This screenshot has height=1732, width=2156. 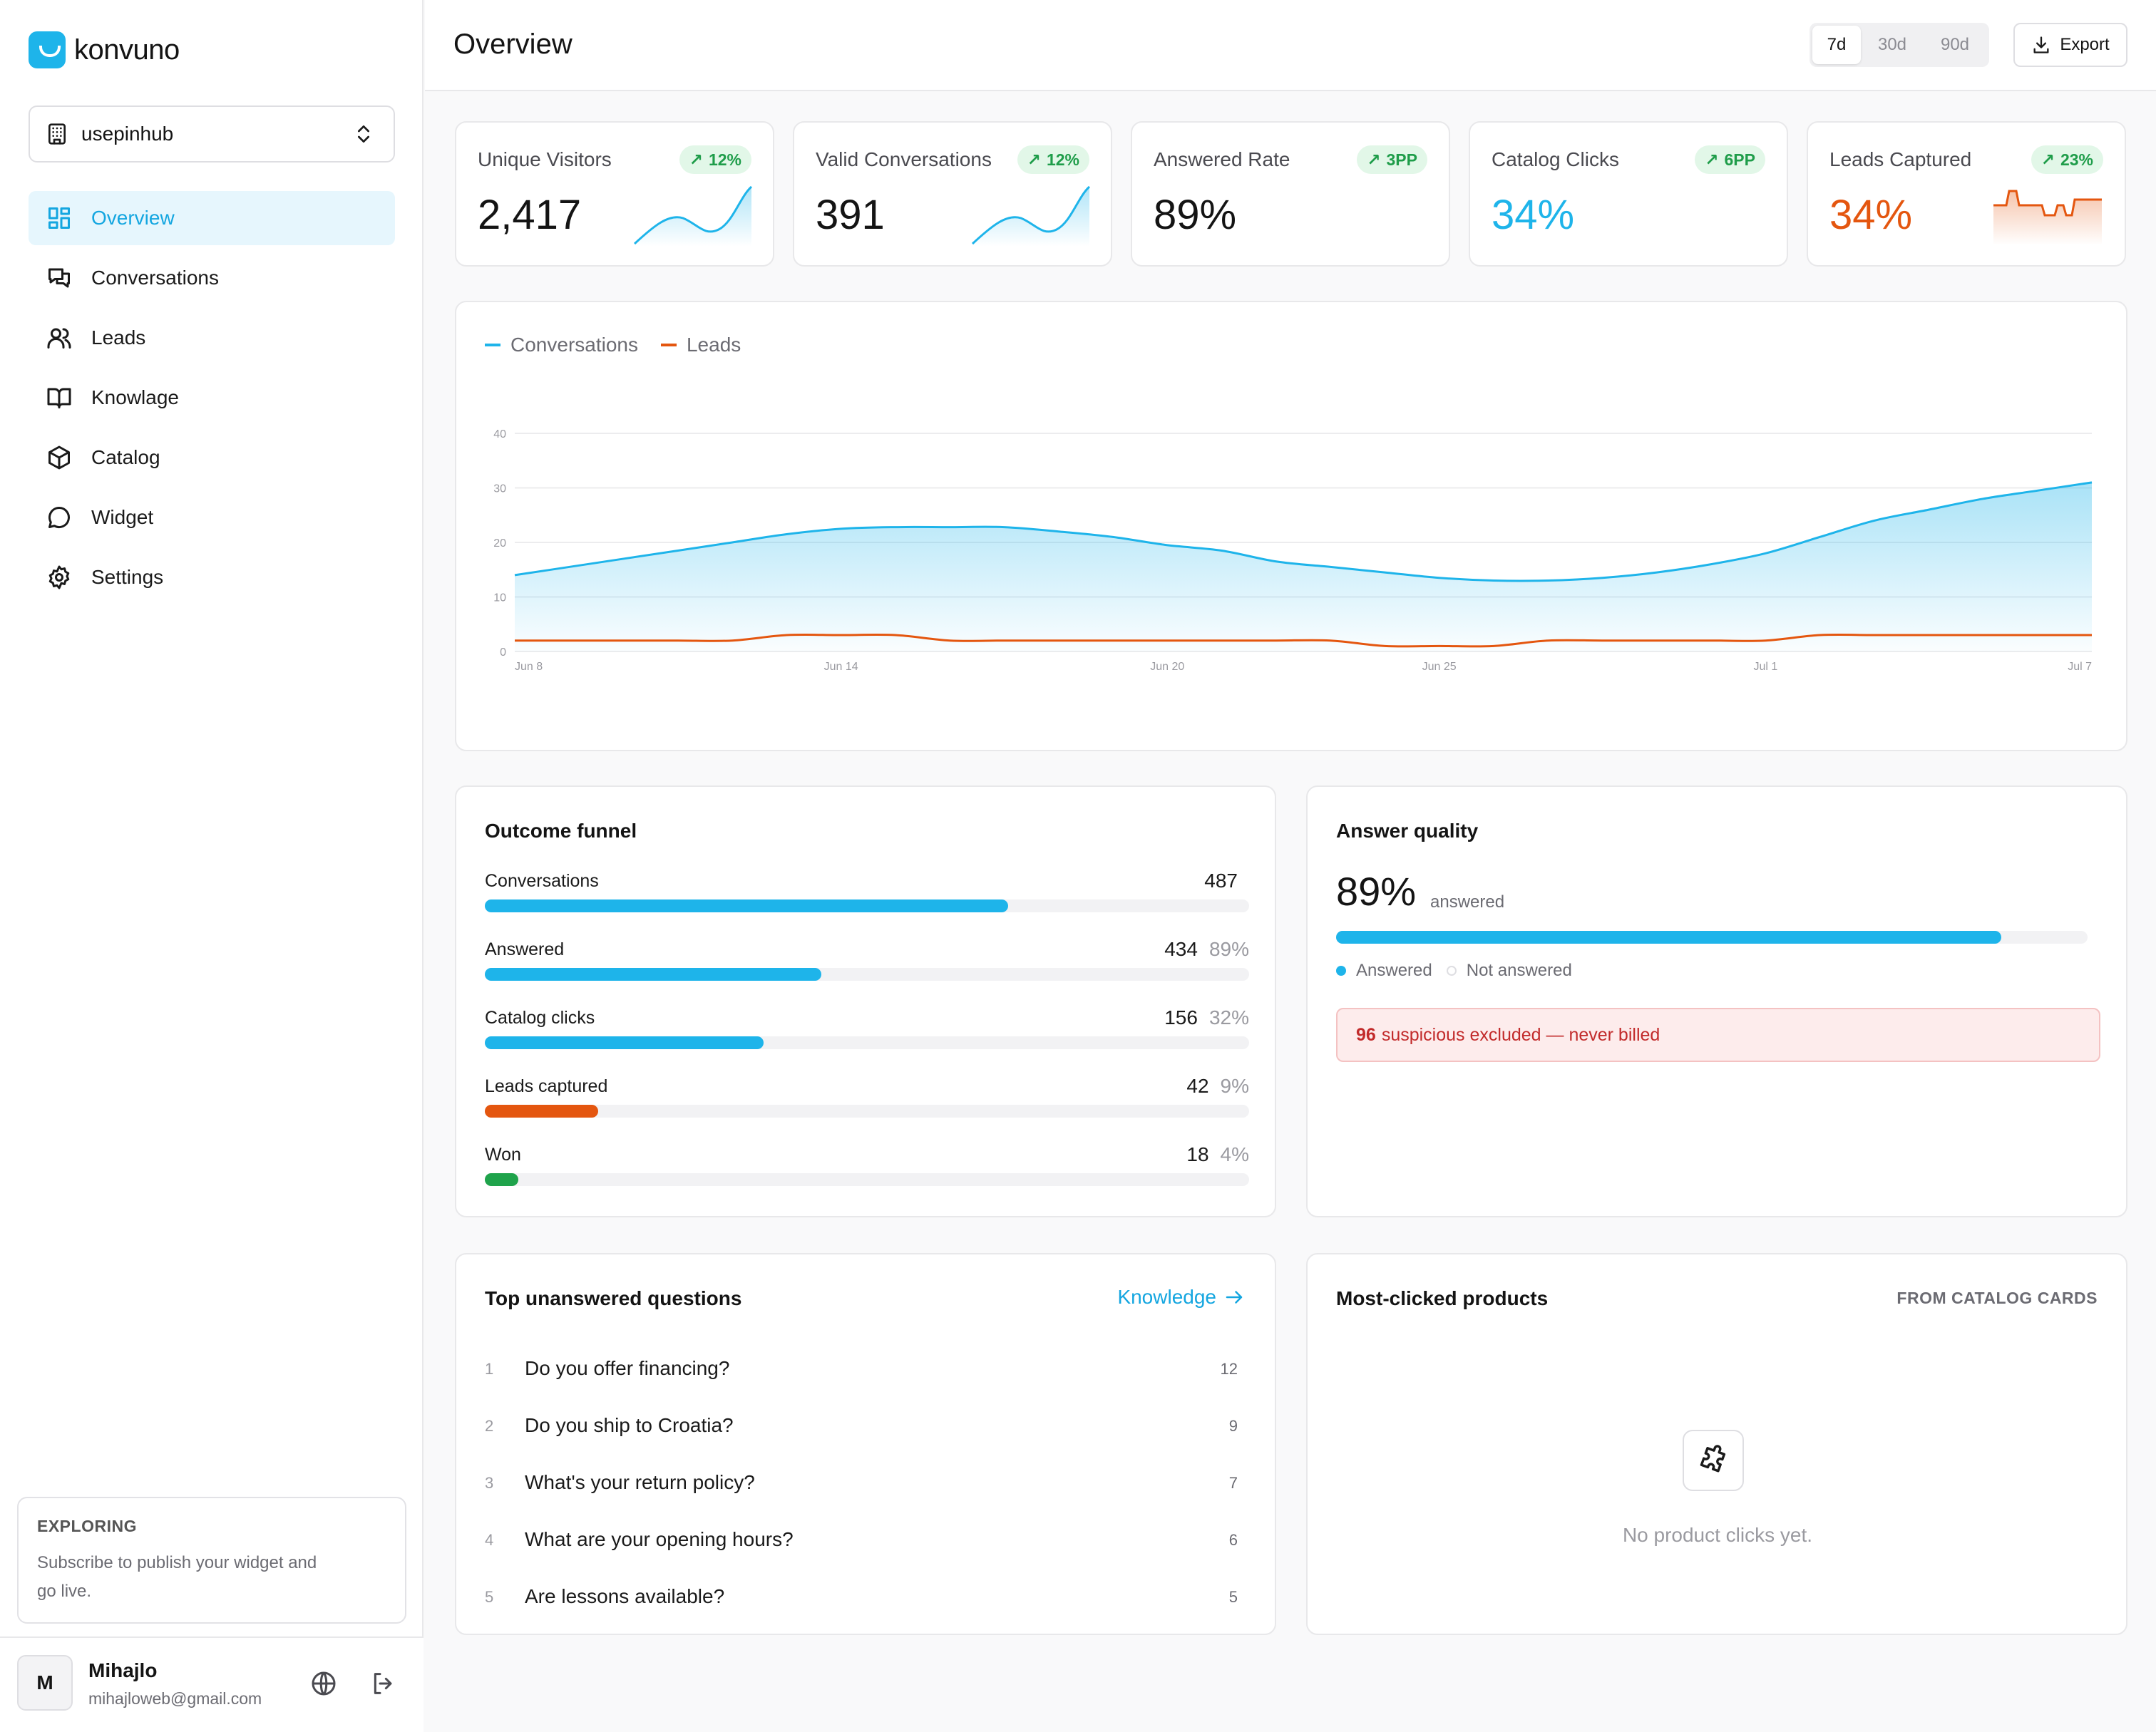 What do you see at coordinates (2041, 44) in the screenshot?
I see `download-icon` at bounding box center [2041, 44].